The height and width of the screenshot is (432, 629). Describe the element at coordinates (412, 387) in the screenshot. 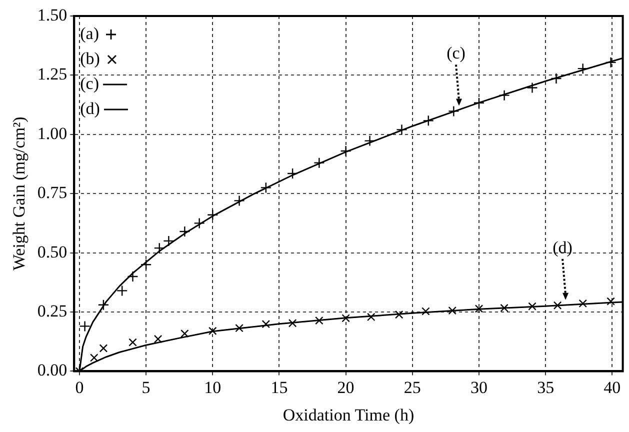

I see `x-tick-label: 25` at that location.